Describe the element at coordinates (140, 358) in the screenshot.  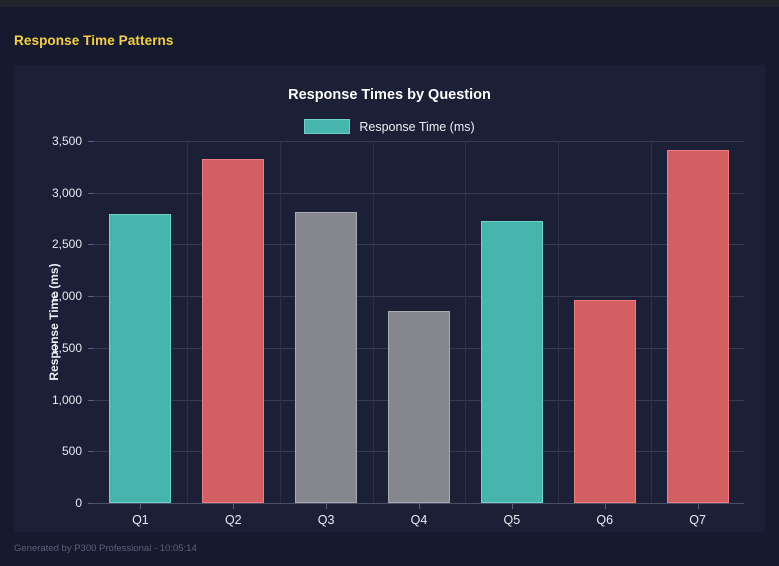
I see `bar-q1` at that location.